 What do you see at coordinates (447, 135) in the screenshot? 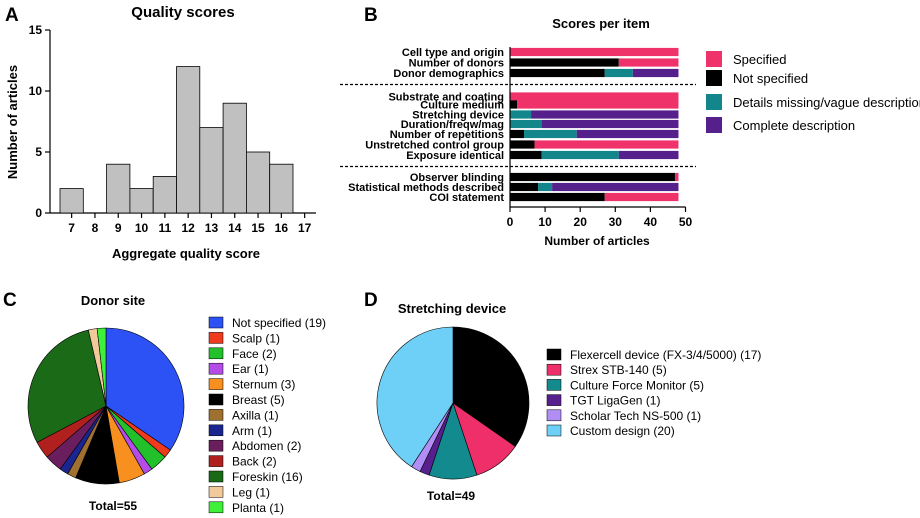
I see `chart-b-category-label: Number of repetitions` at bounding box center [447, 135].